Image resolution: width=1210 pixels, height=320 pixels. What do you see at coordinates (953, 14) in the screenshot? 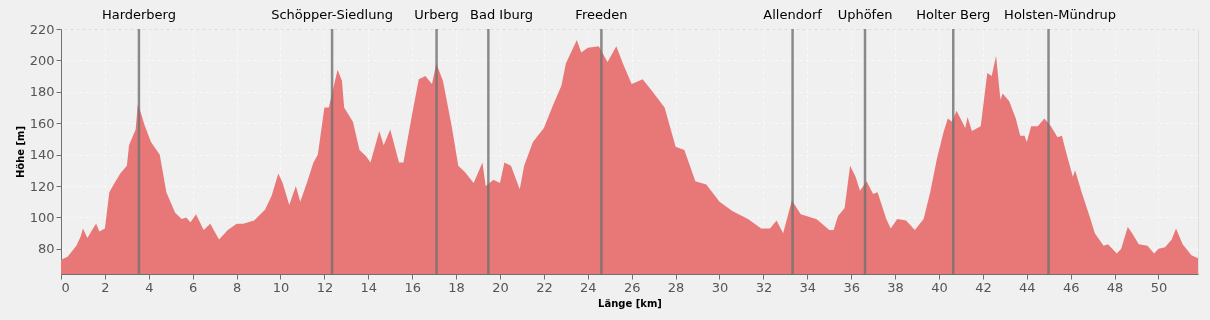
I see `ref-line-label: Holter Berg` at bounding box center [953, 14].